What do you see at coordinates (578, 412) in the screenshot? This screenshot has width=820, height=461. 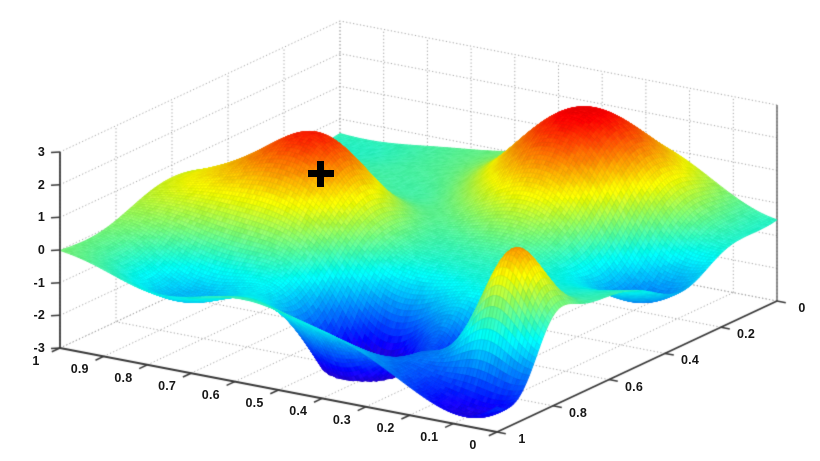 I see `y-tick-label: 0.8` at bounding box center [578, 412].